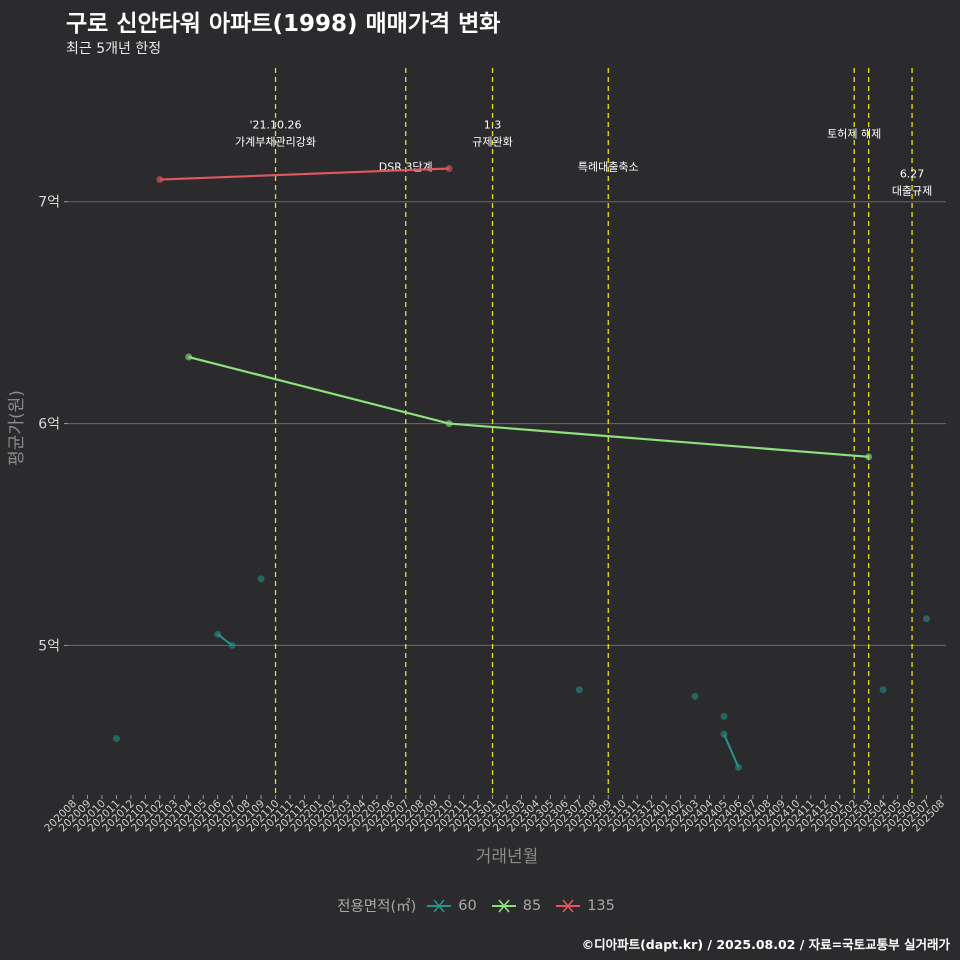  What do you see at coordinates (283, 24) in the screenshot?
I see `chart-title: 구로 신안타워 아파트(1998) 매매가격 변화` at bounding box center [283, 24].